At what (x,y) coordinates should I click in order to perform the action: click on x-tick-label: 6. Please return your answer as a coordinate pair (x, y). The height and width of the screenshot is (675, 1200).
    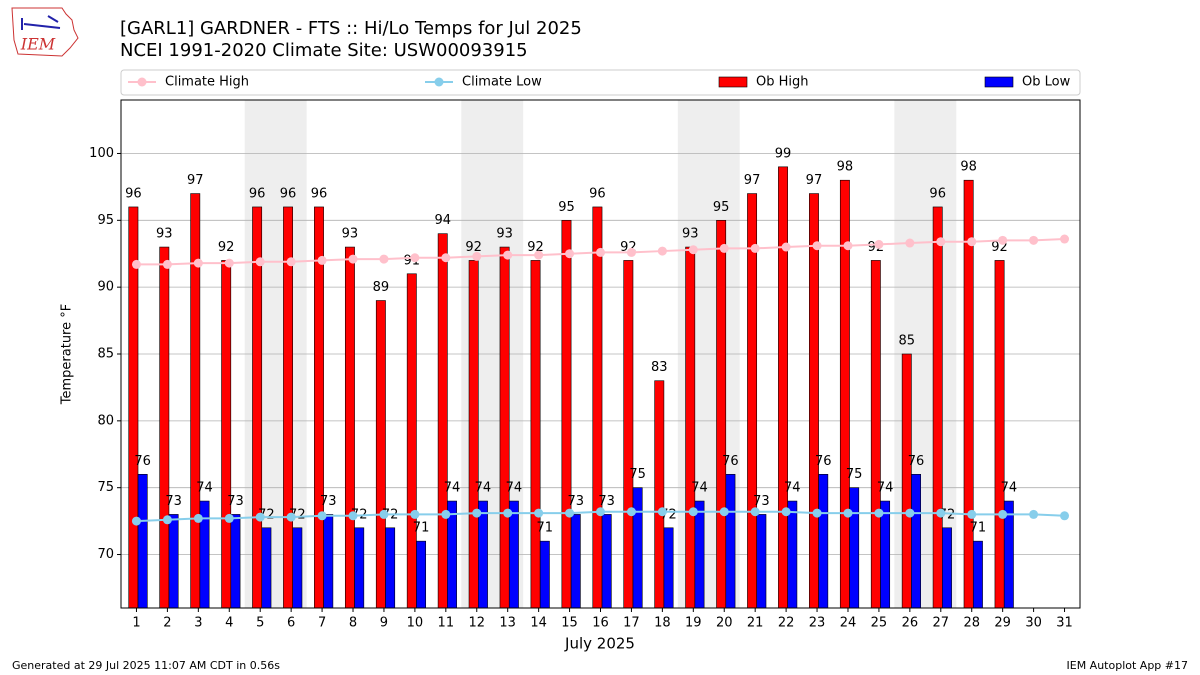
    Looking at the image, I should click on (291, 623).